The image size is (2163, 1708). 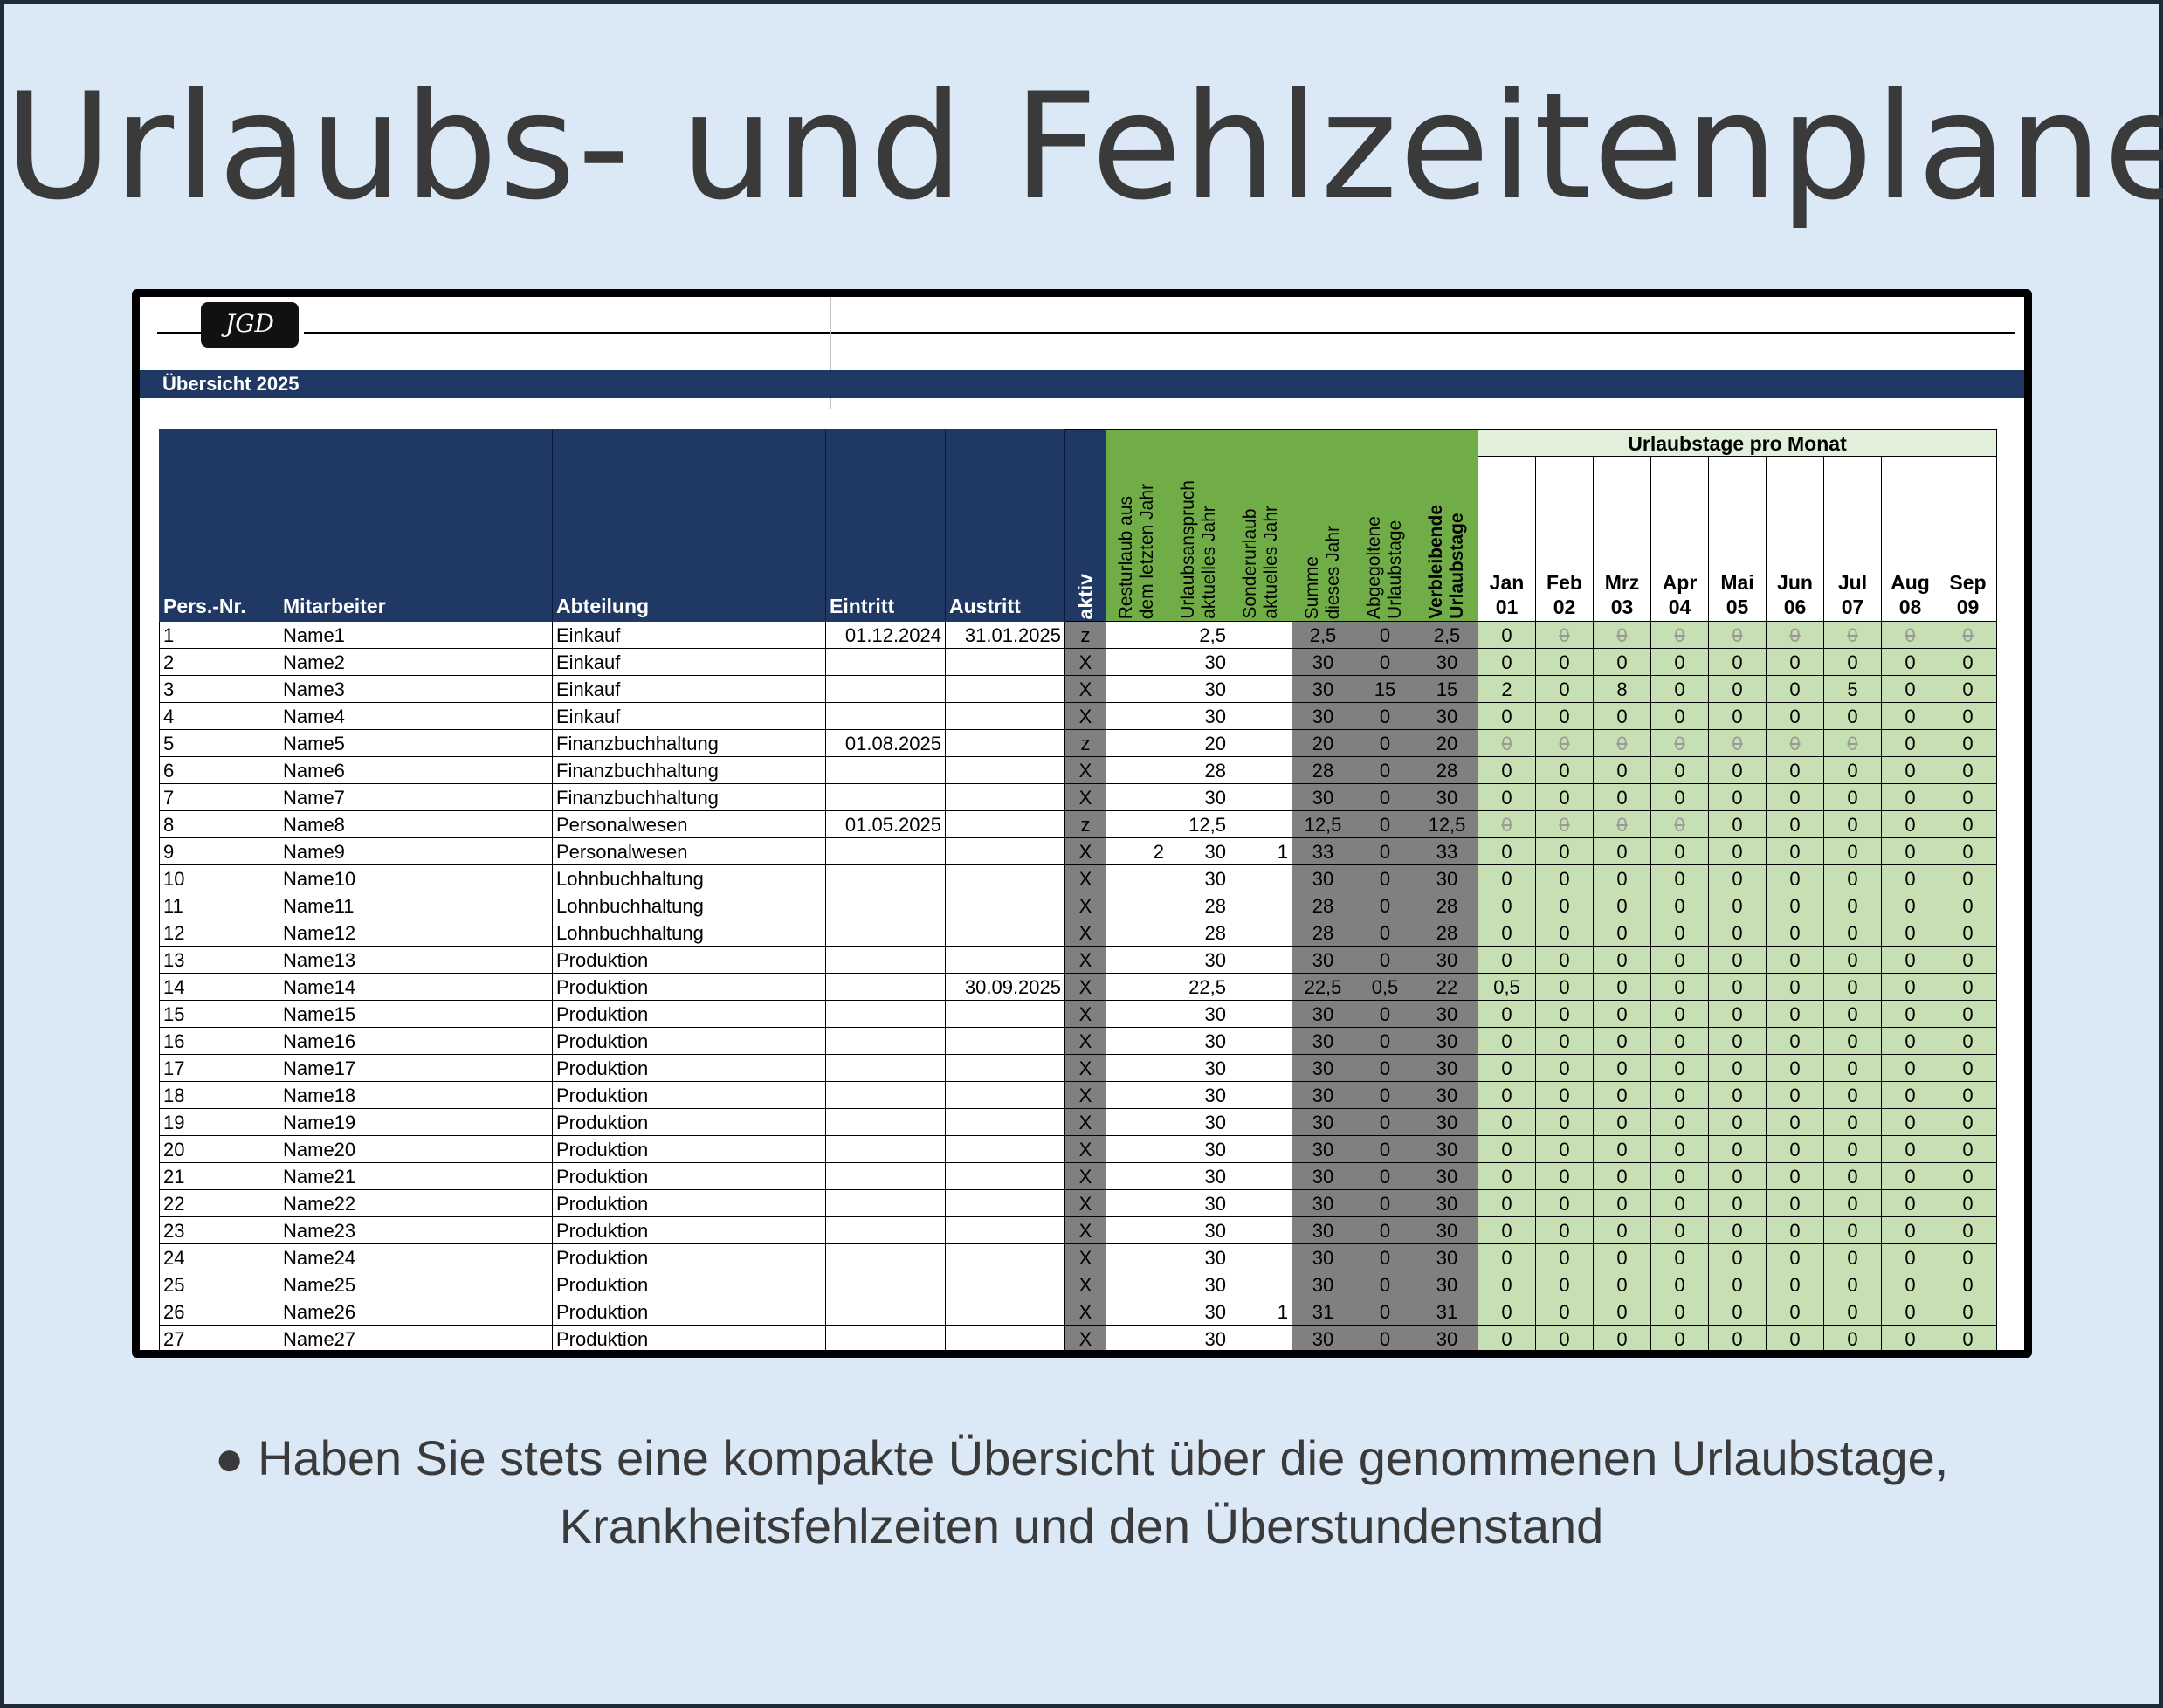 I want to click on cell-urlaubsanspruch: 2,5, so click(x=1199, y=635).